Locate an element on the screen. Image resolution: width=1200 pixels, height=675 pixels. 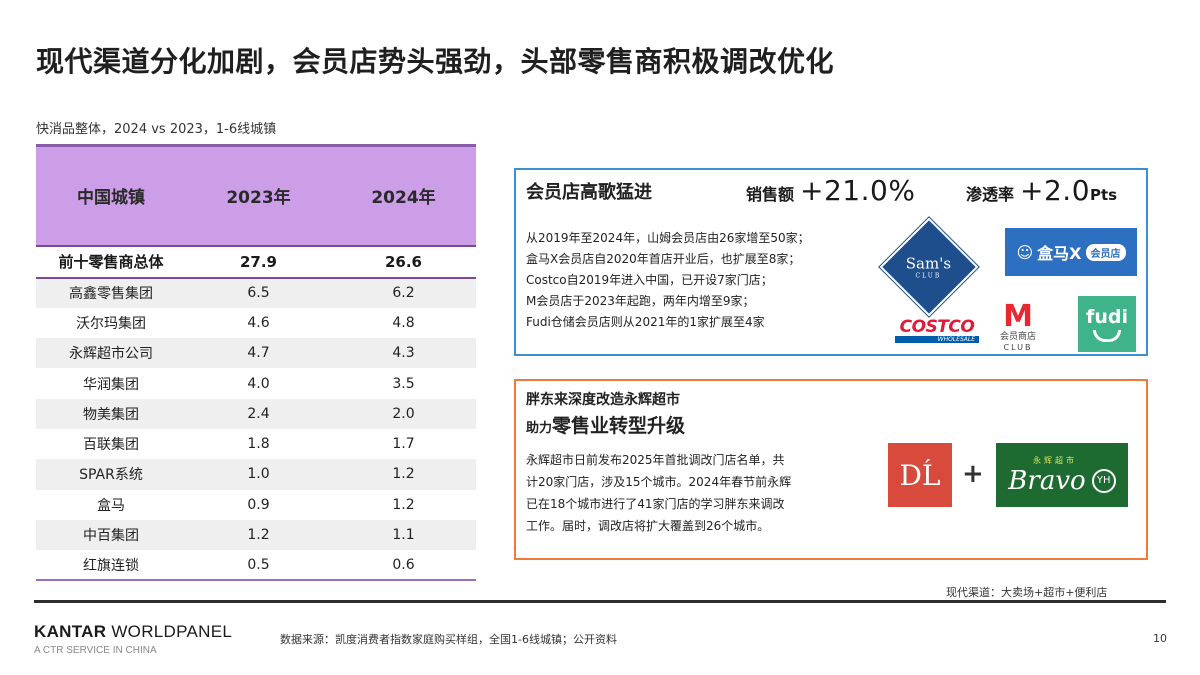
value-2023: 0.9 is located at coordinates (258, 504).